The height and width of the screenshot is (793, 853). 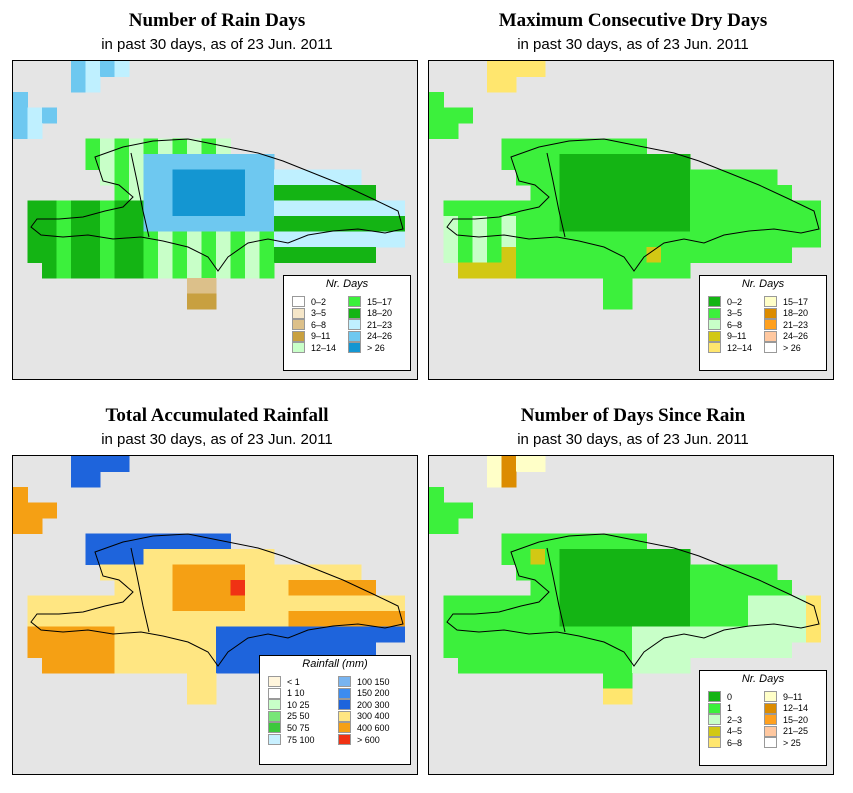 I want to click on coastline, so click(x=217, y=205).